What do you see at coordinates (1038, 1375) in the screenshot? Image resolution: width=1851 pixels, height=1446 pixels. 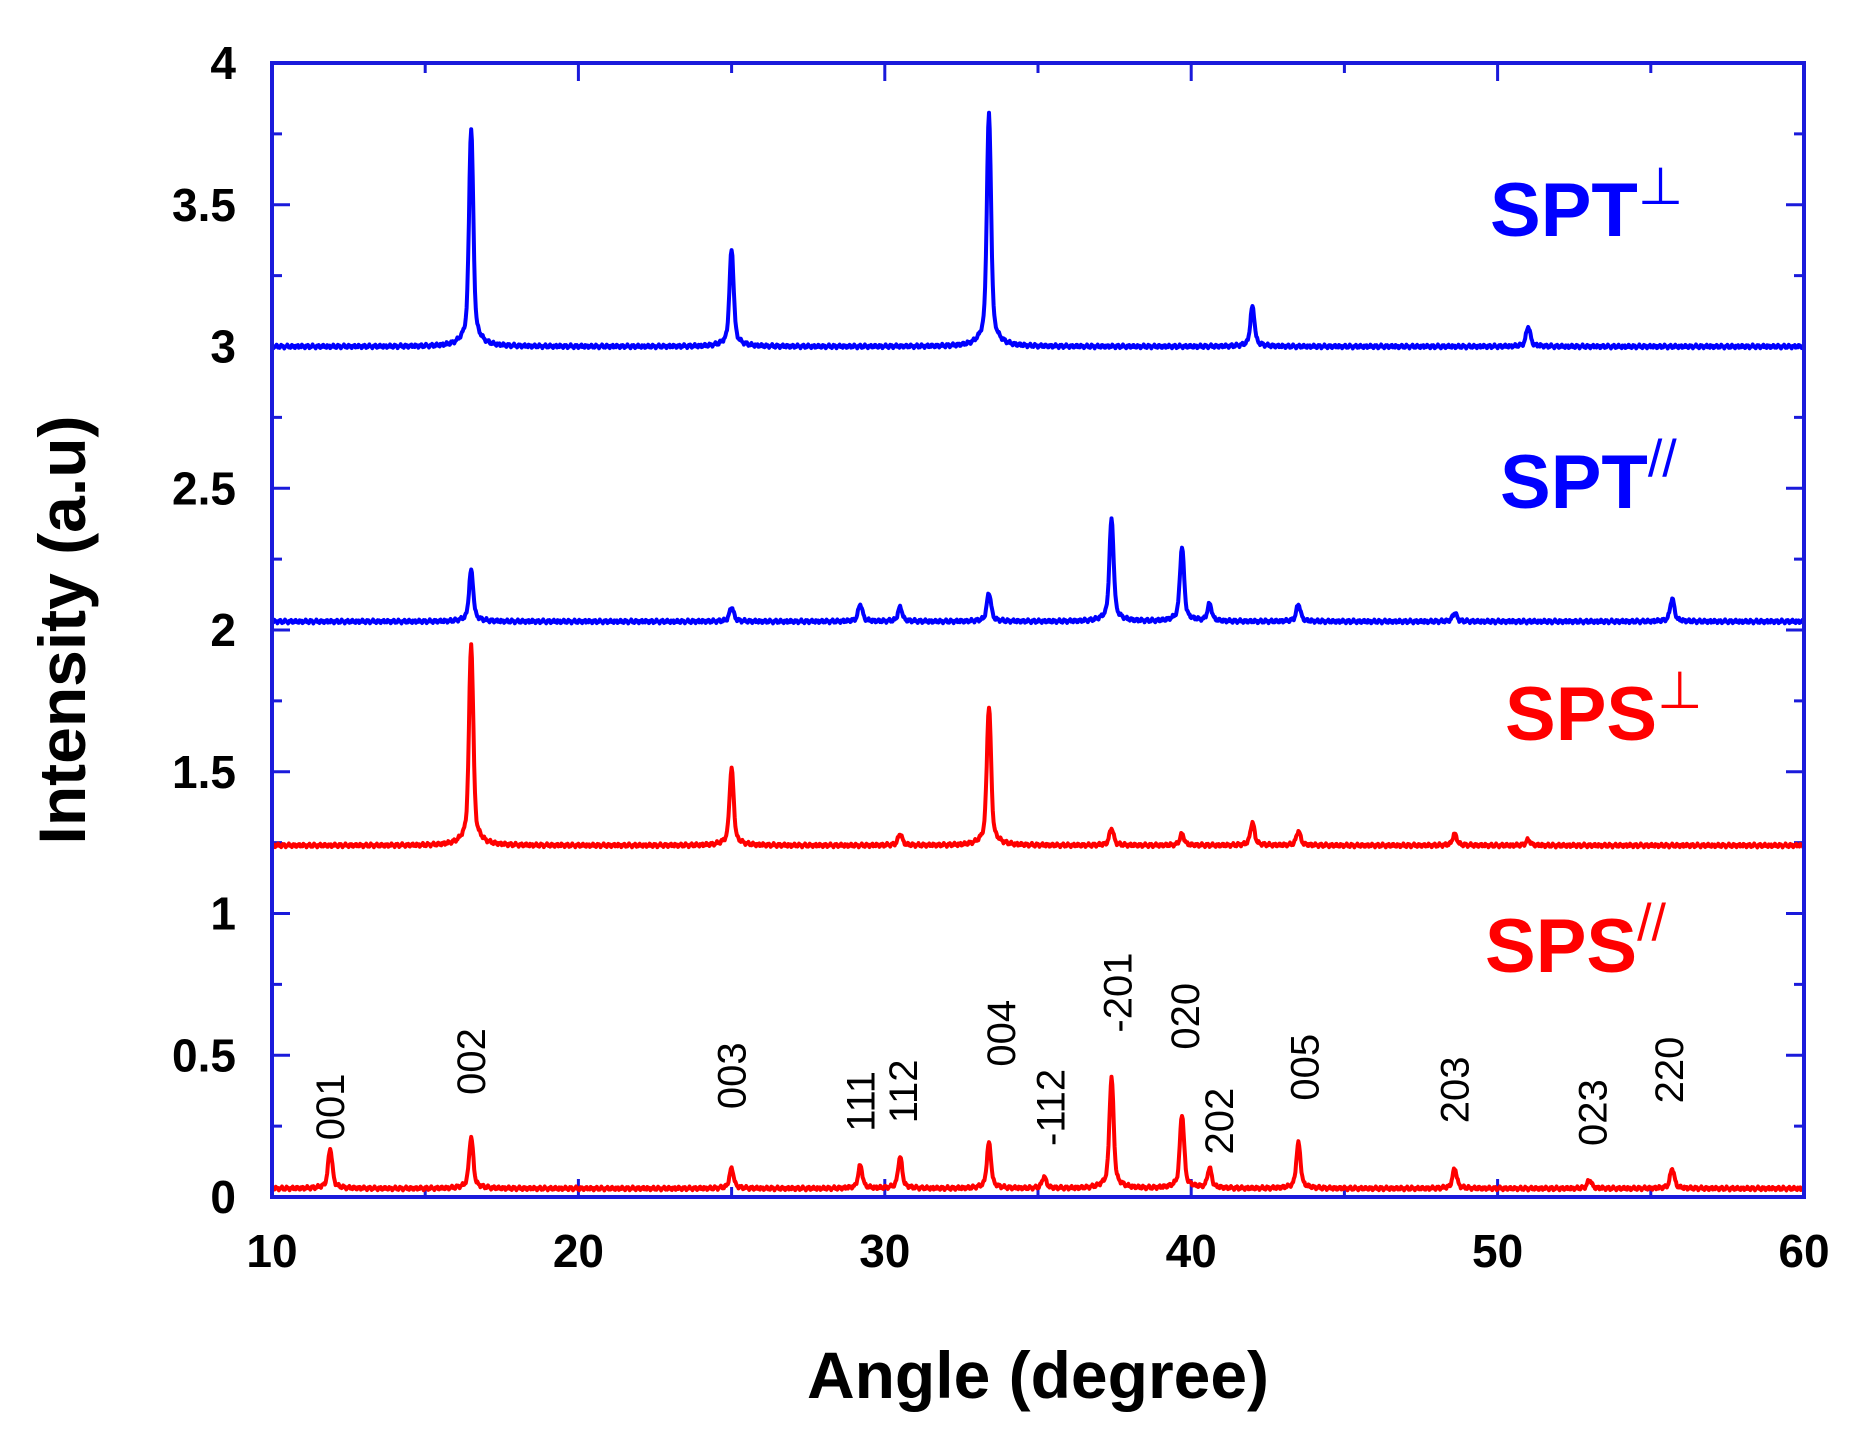 I see `x-axis-title: Angle (degree)` at bounding box center [1038, 1375].